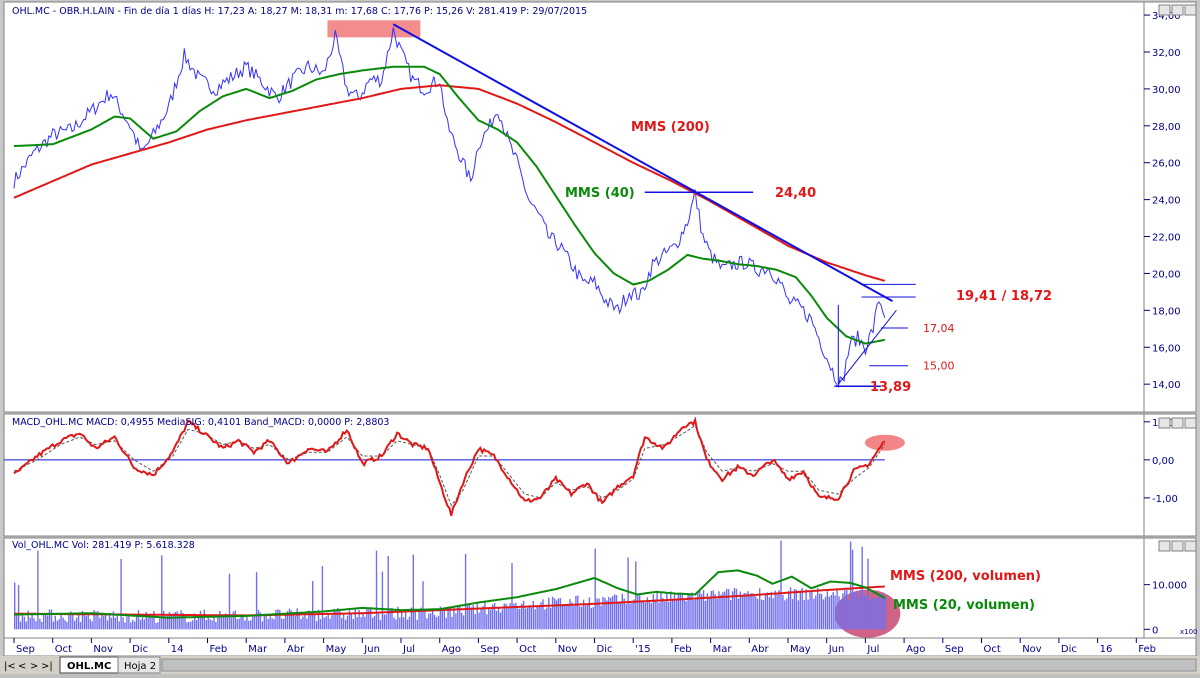  I want to click on y-axis-tick-label: 16,00, so click(1166, 348).